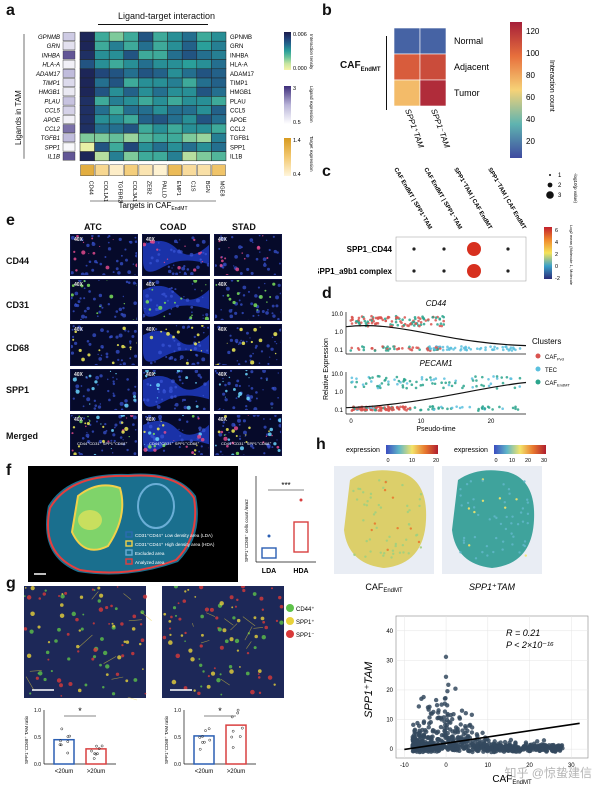 The width and height of the screenshot is (600, 787). I want to click on colorbar-tick: 10, so click(512, 461).